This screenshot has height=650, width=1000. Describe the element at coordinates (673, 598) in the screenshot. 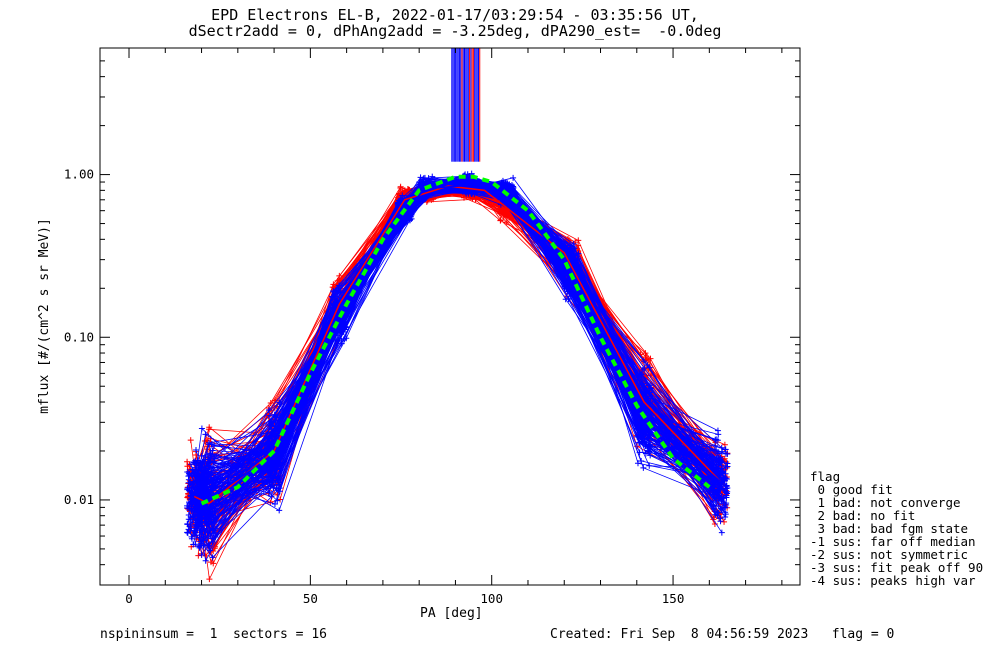

I see `x-tick-label: 150` at that location.